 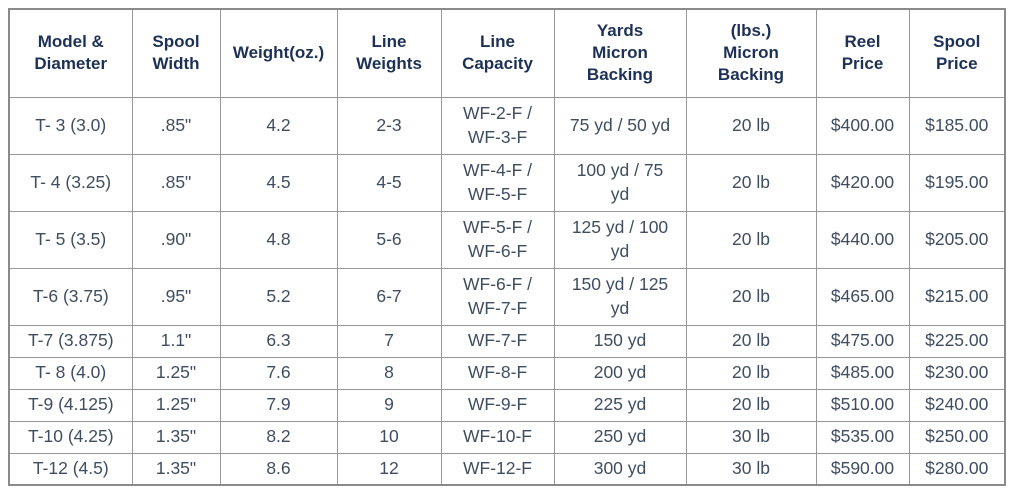 I want to click on cell-spool-width: 1.1", so click(x=176, y=341).